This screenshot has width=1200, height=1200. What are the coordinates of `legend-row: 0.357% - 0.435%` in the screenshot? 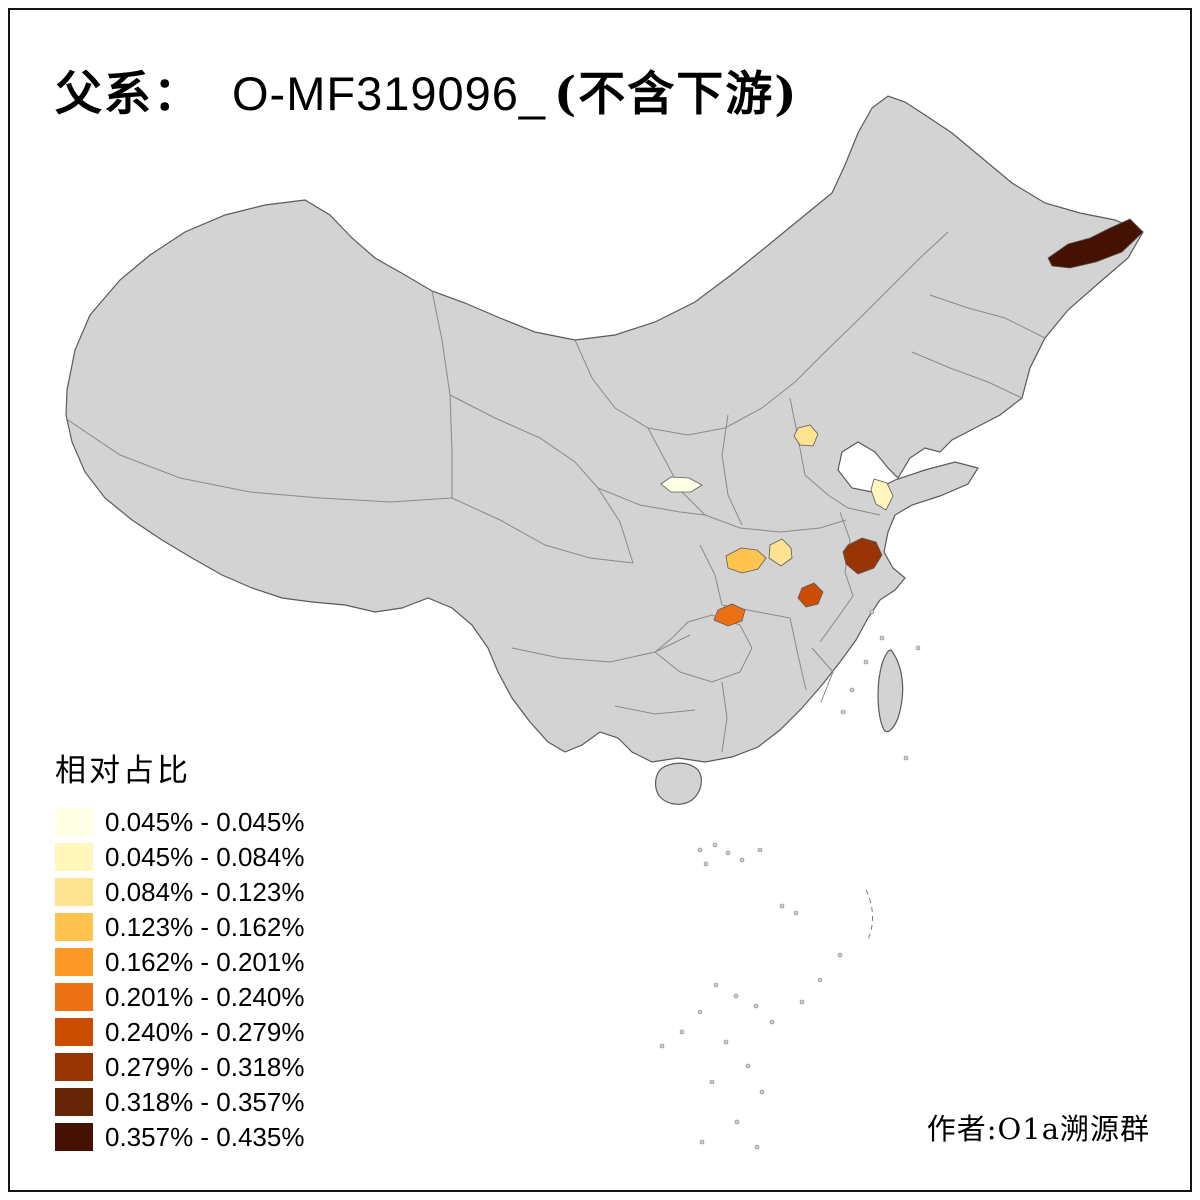 It's located at (180, 1136).